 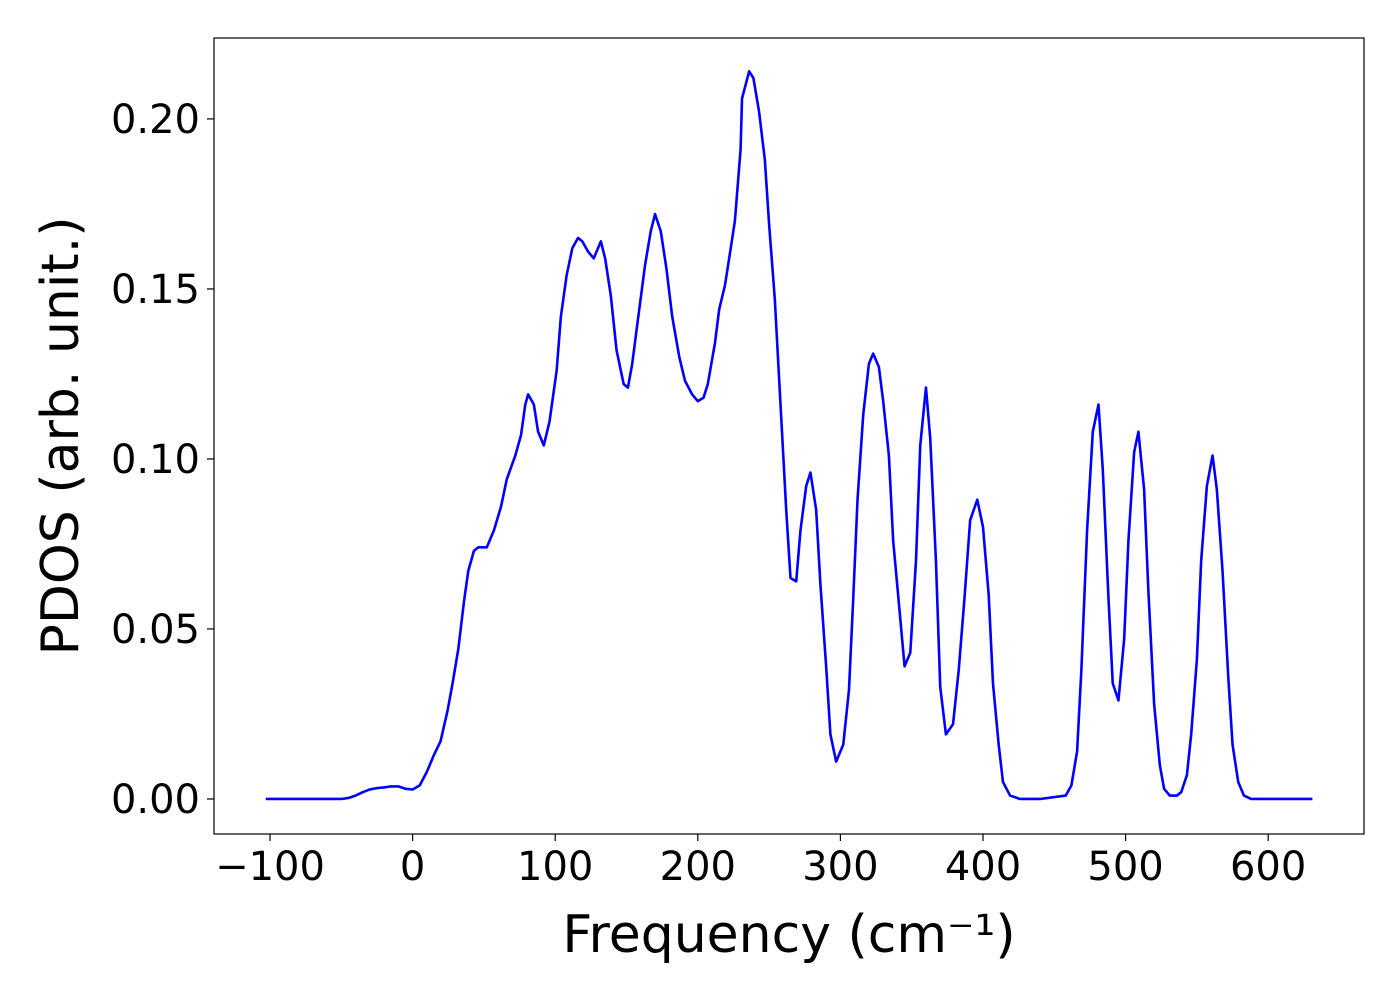 I want to click on x-tick-label: 400, so click(x=983, y=867).